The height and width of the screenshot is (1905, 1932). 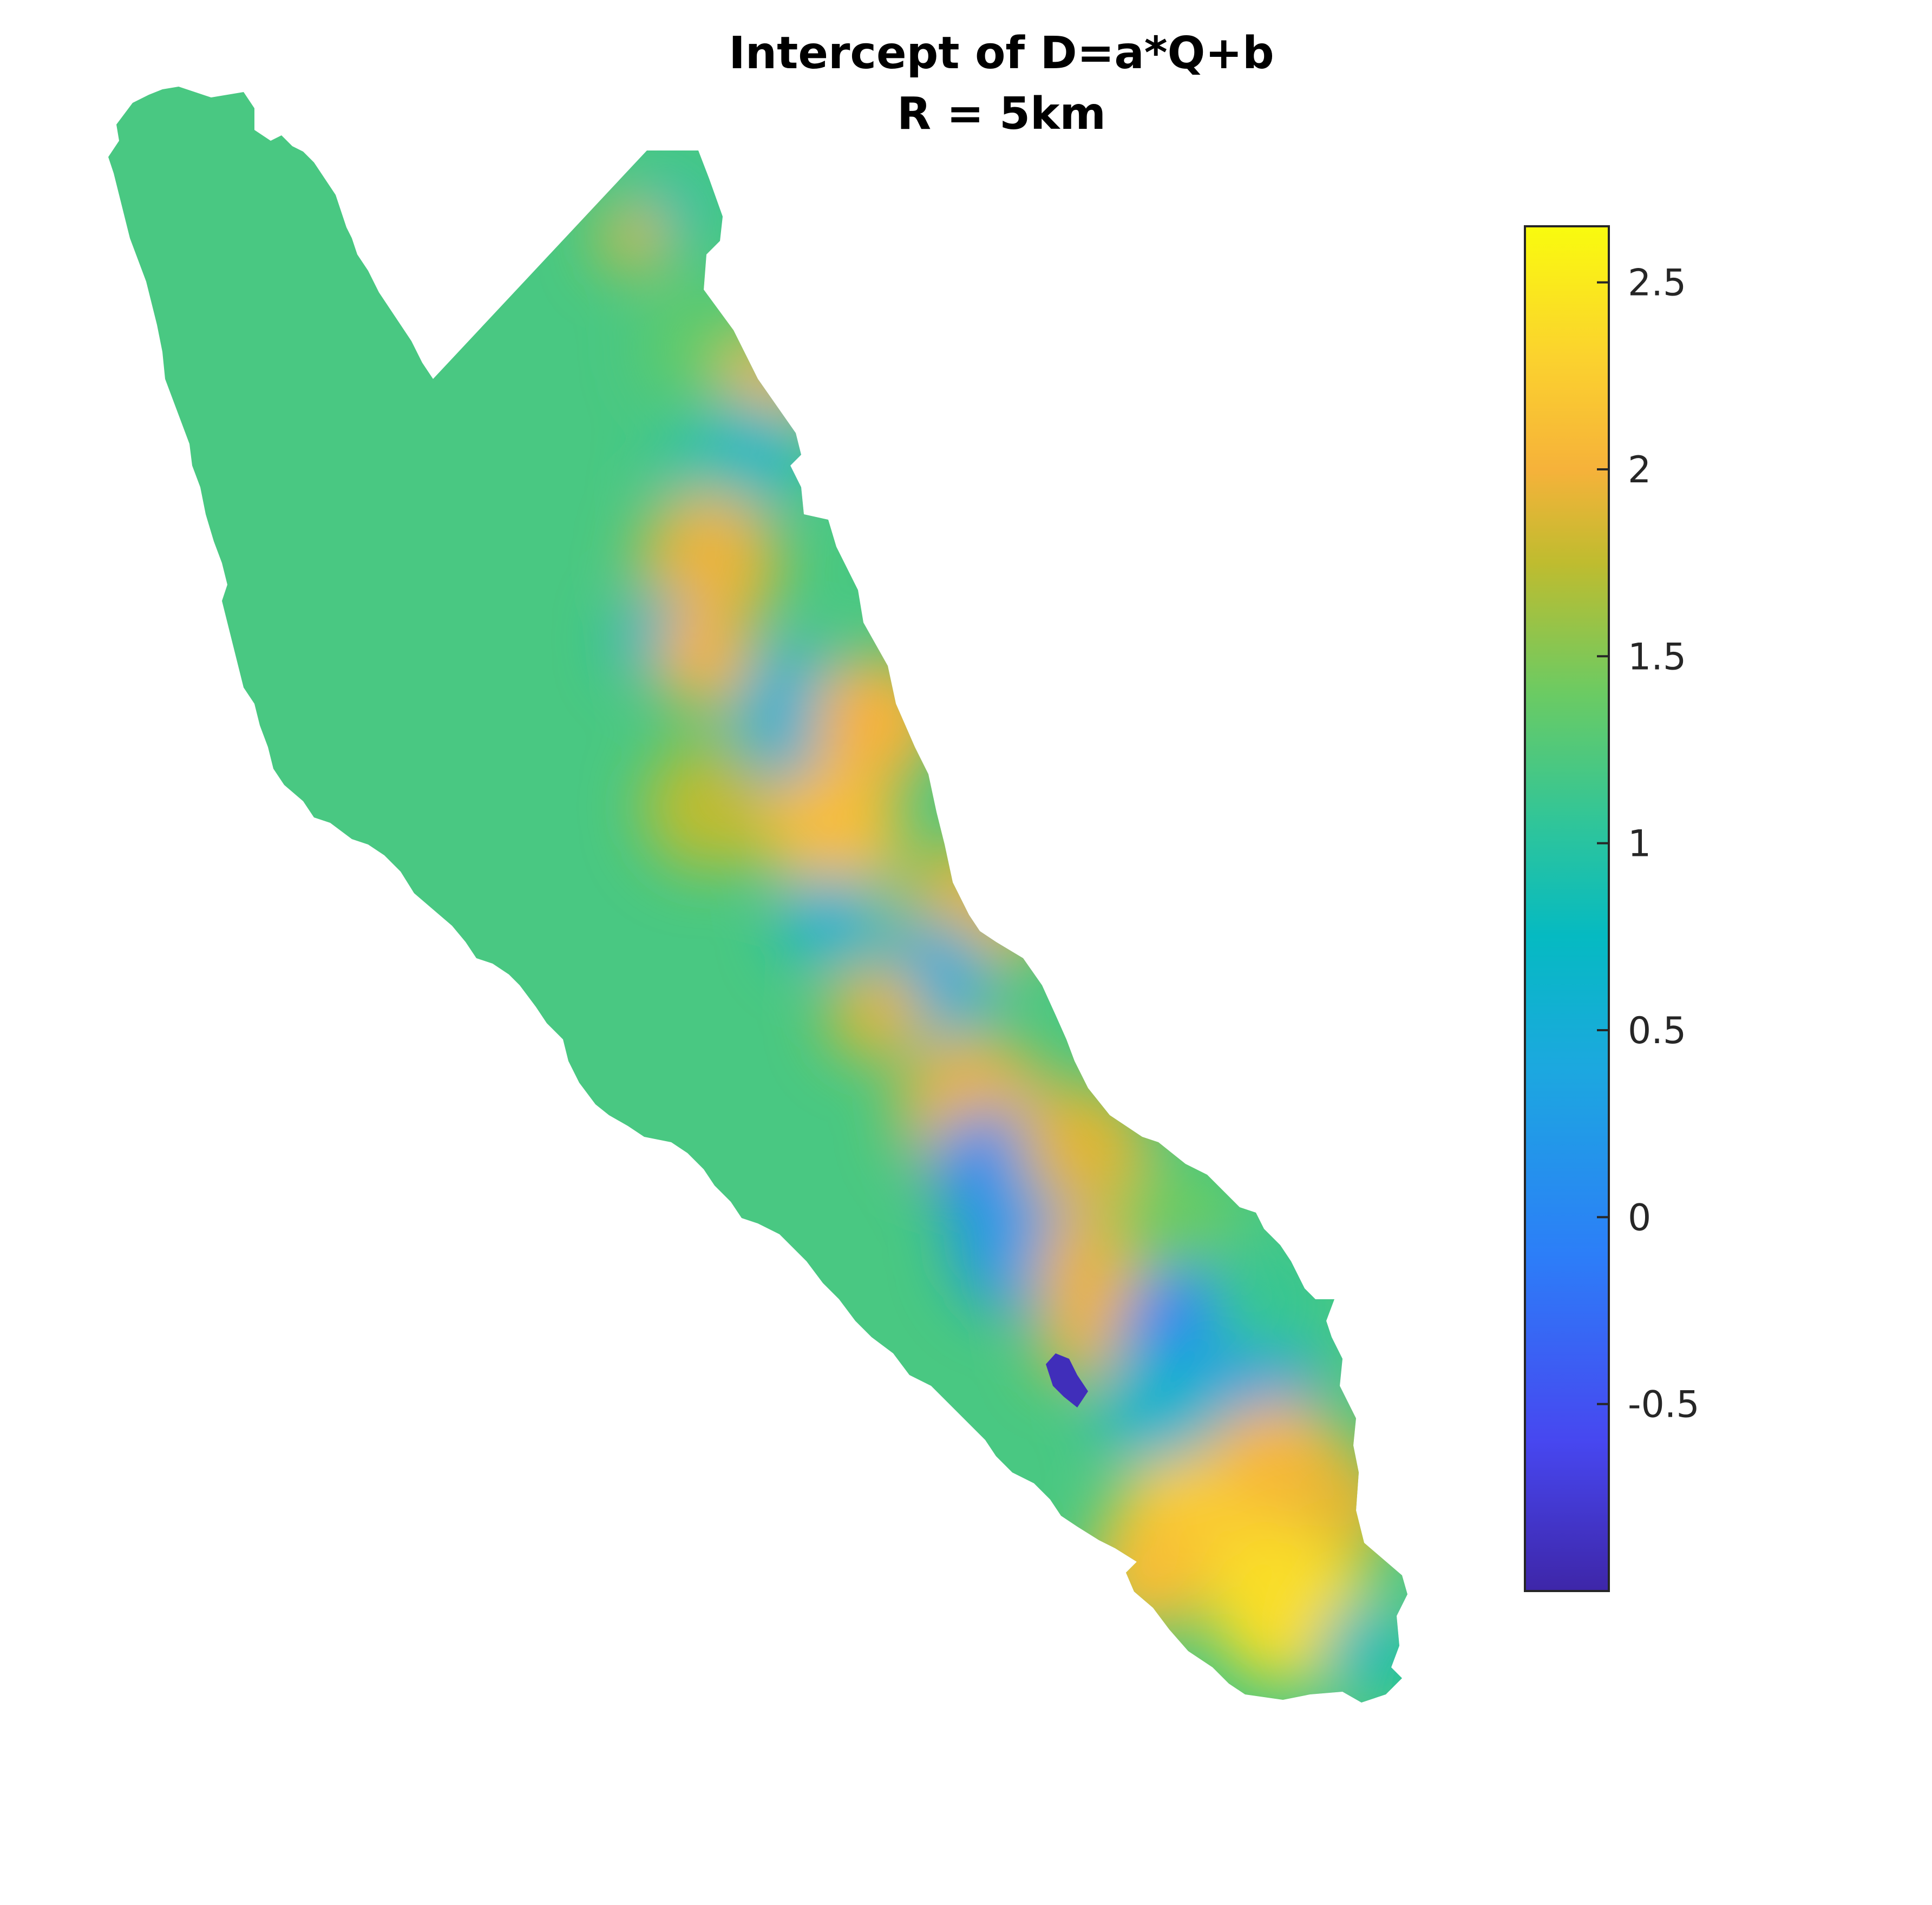 What do you see at coordinates (1001, 114) in the screenshot?
I see `chart-subtitle: R = 5km` at bounding box center [1001, 114].